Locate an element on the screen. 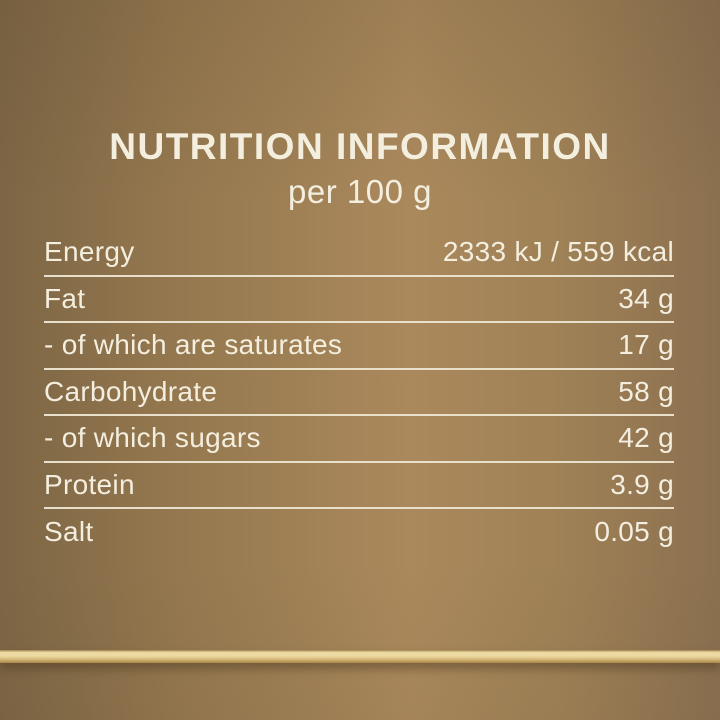 The height and width of the screenshot is (720, 720). table-row: - of which are saturates 17 g is located at coordinates (359, 346).